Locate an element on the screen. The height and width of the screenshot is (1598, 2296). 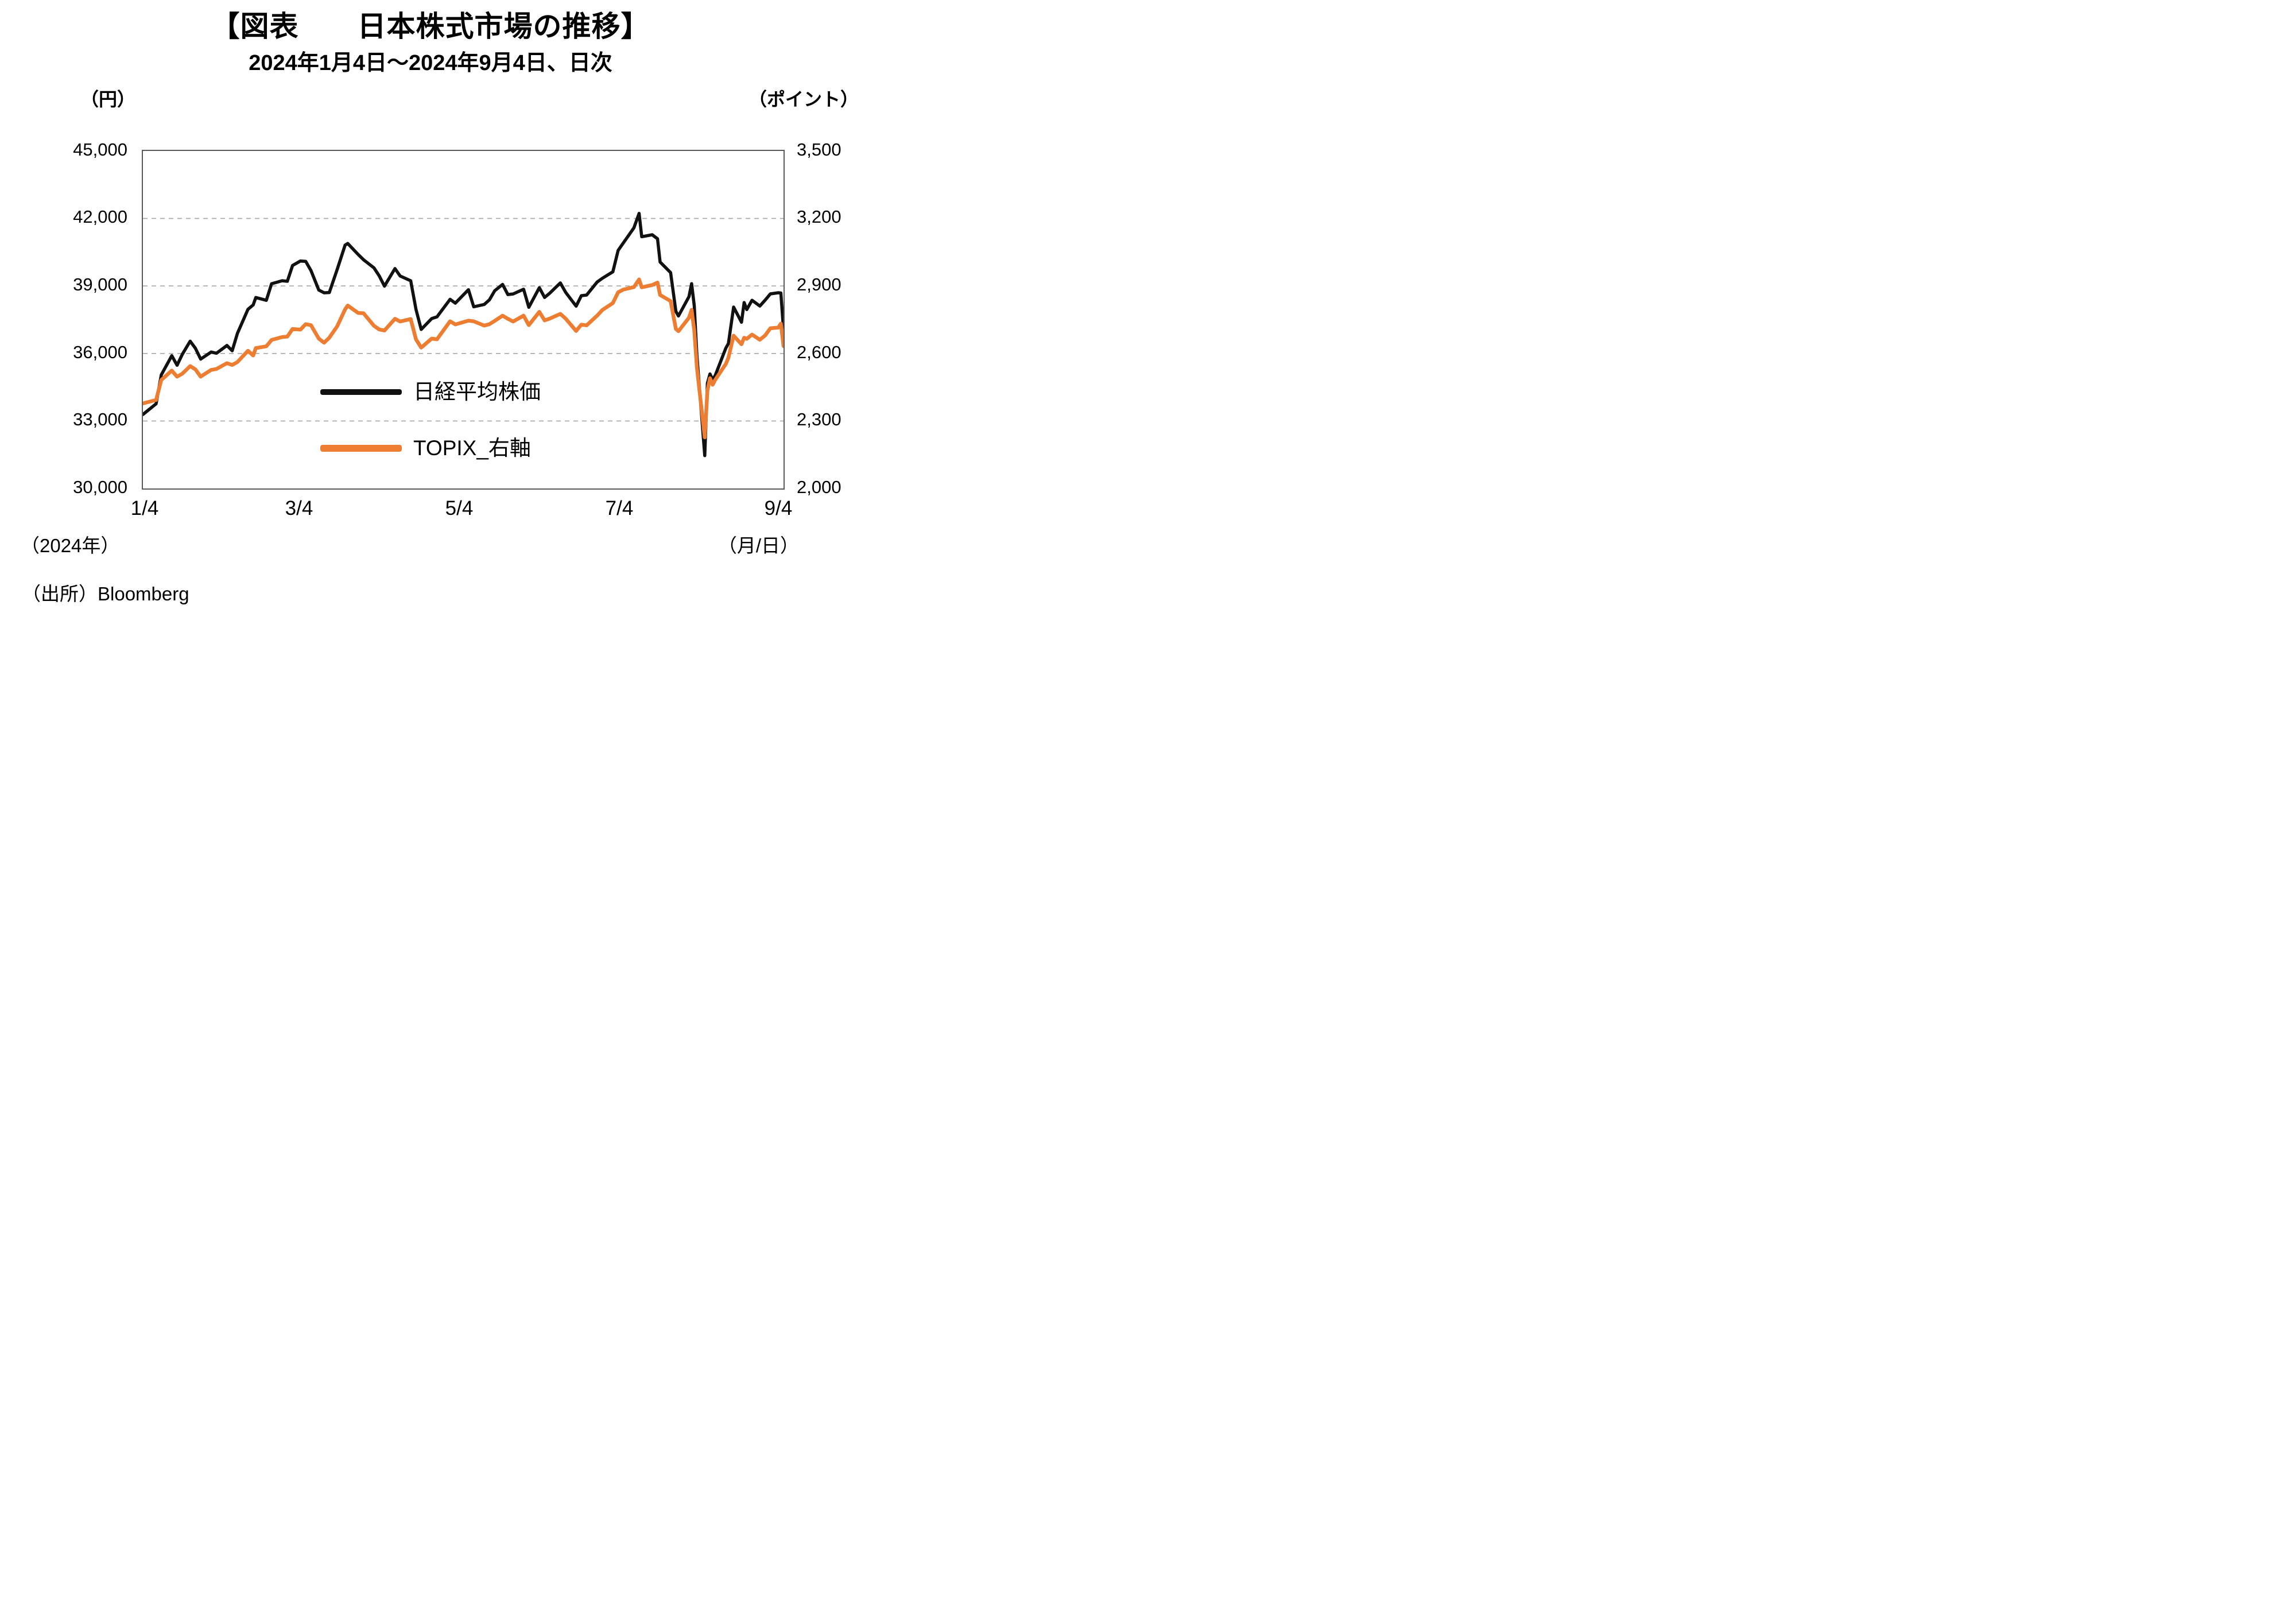
left-axis-tick: 33,000 is located at coordinates (100, 419).